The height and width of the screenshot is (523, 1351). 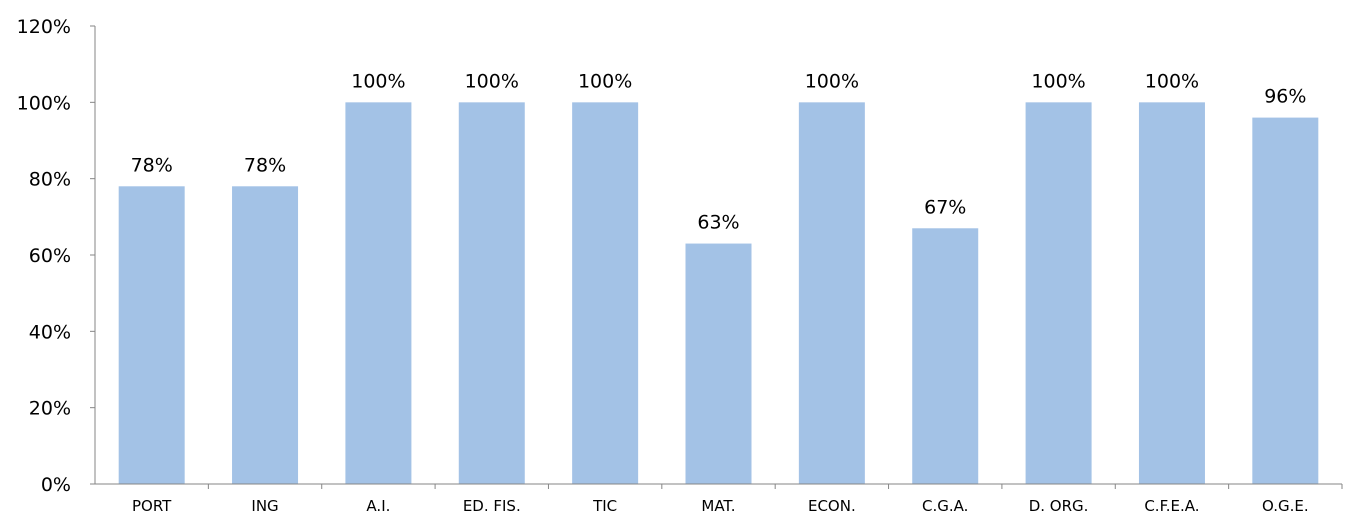 What do you see at coordinates (1285, 506) in the screenshot?
I see `x-tick-label: O.G.E.` at bounding box center [1285, 506].